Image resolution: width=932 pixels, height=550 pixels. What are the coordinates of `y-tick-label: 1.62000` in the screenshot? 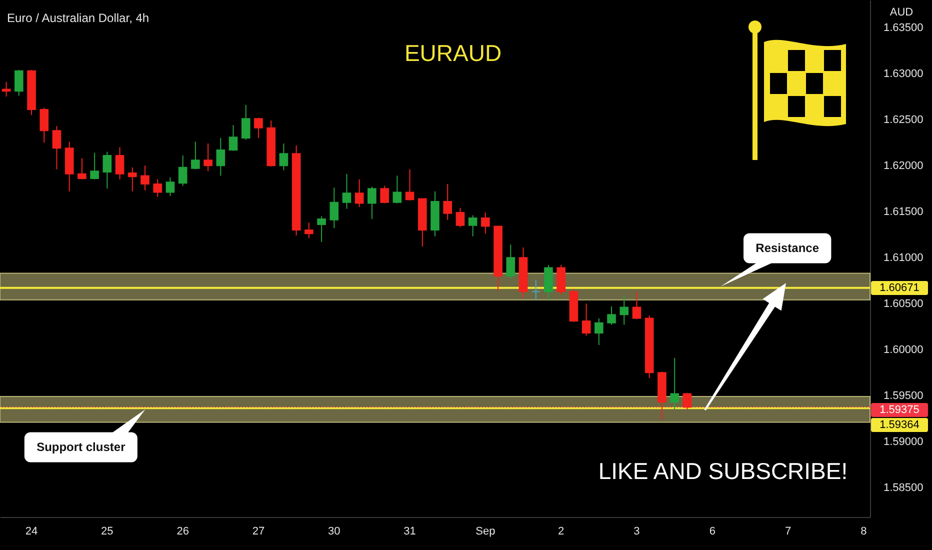 It's located at (904, 166).